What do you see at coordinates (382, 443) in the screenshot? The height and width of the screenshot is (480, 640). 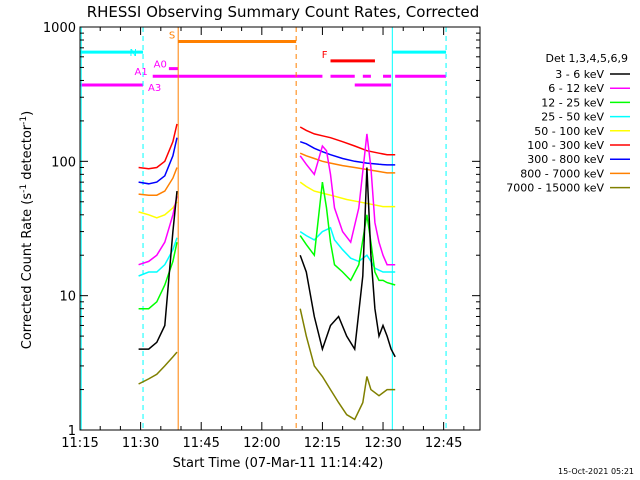 I see `x-tick-label: 12:30` at bounding box center [382, 443].